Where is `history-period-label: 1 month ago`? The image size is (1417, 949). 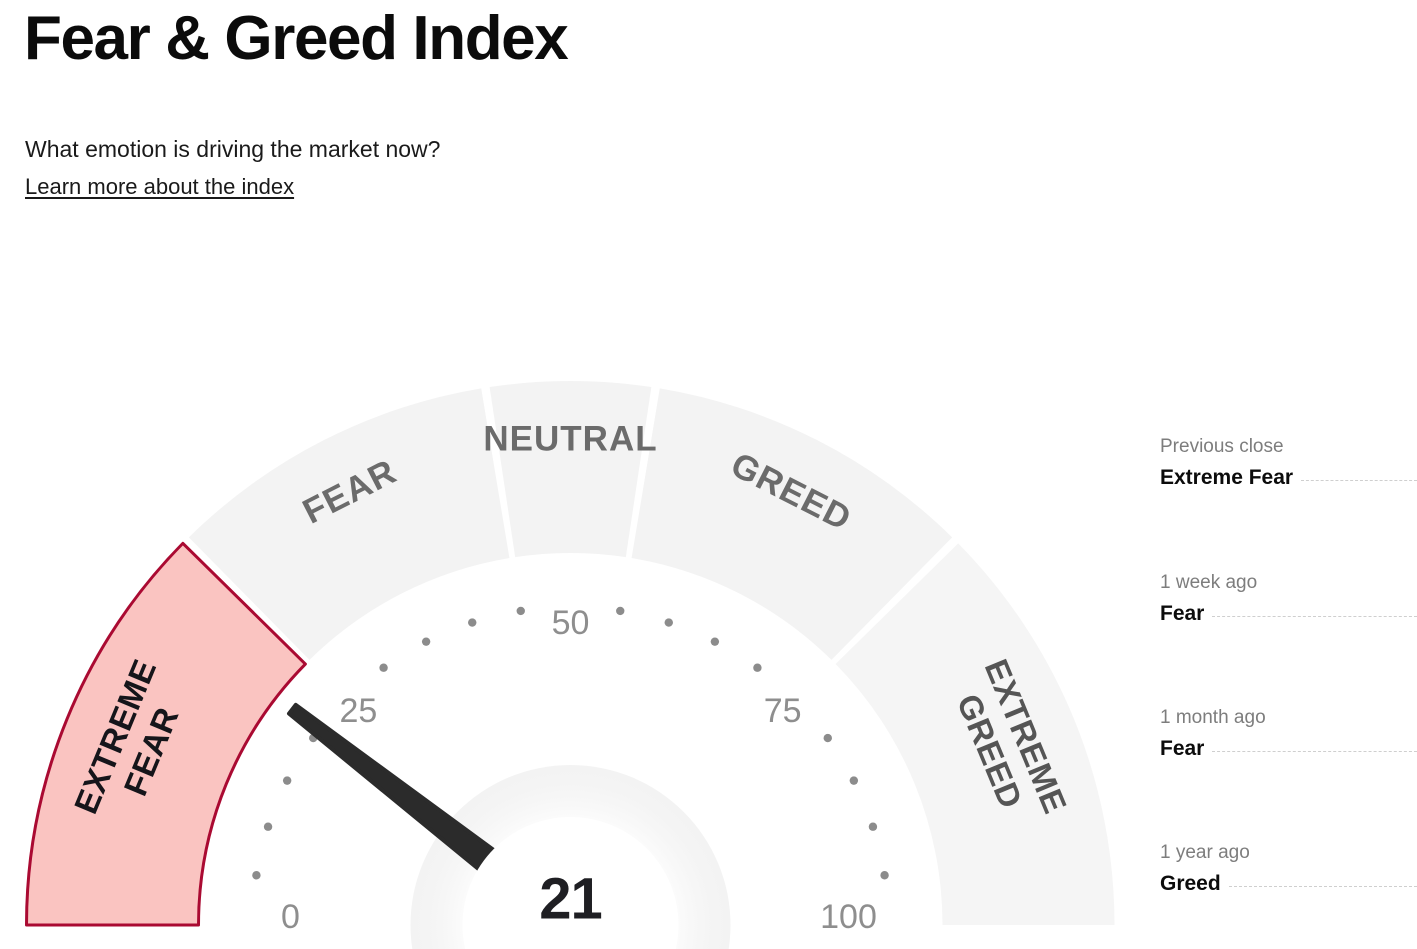 history-period-label: 1 month ago is located at coordinates (1213, 717).